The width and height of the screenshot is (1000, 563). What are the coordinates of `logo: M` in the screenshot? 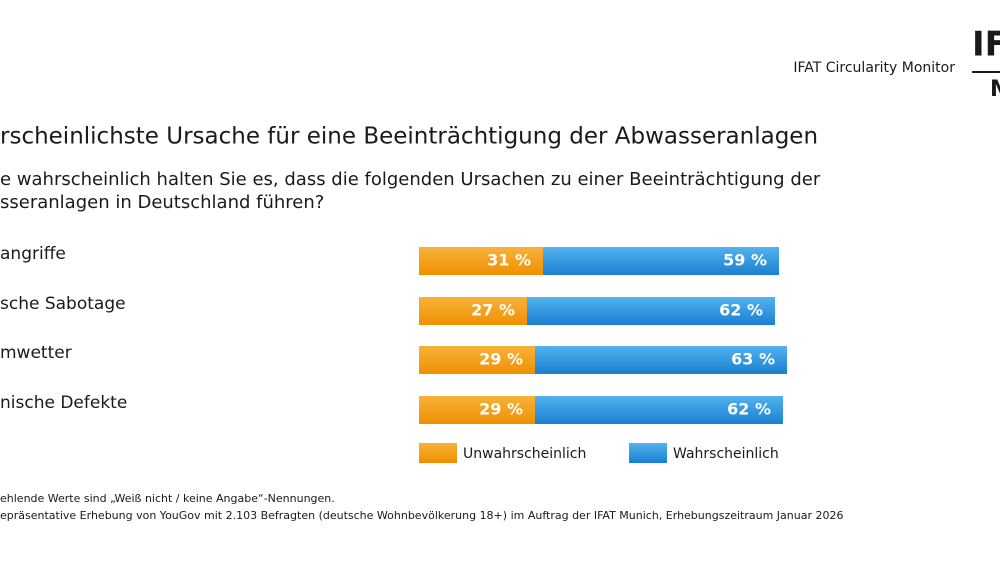 It's located at (995, 89).